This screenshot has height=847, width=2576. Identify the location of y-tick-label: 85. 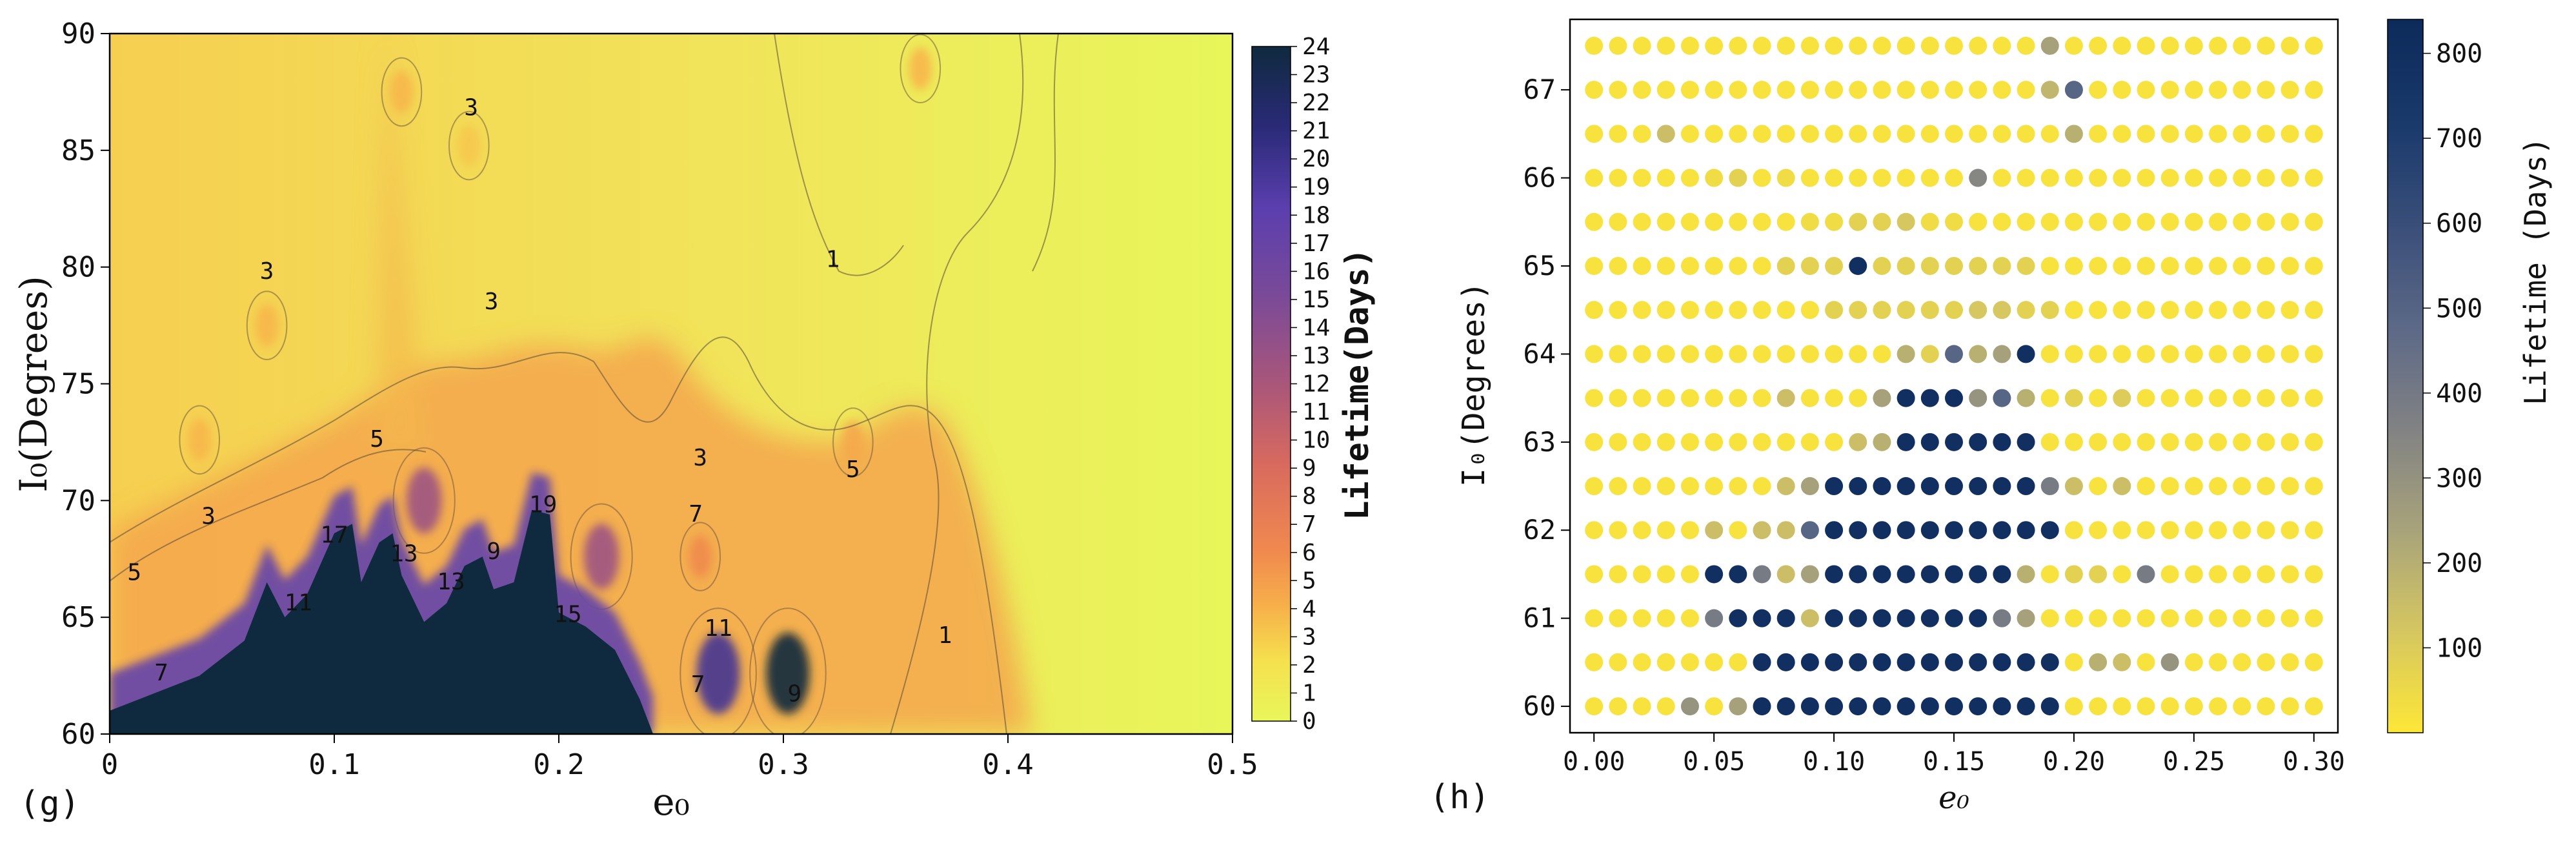
(78, 151).